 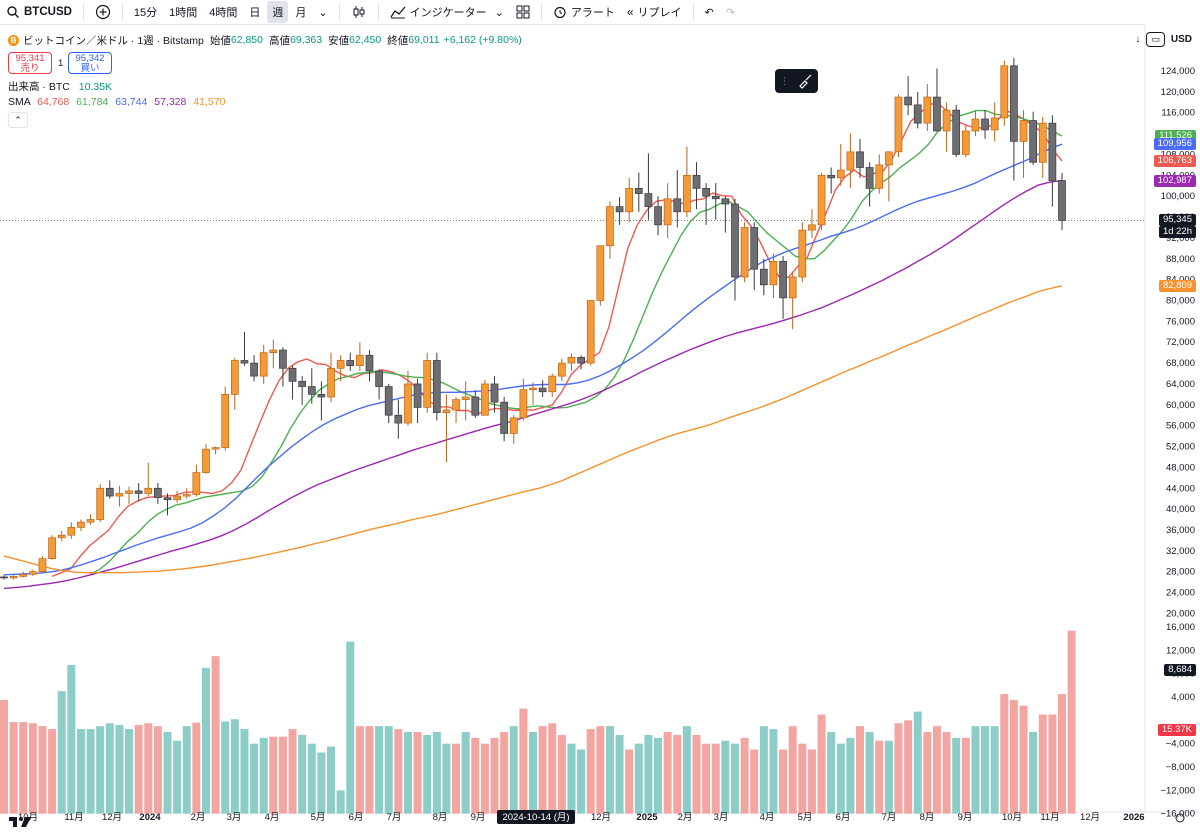 What do you see at coordinates (1180, 551) in the screenshot?
I see `price-tick-label: 32,000` at bounding box center [1180, 551].